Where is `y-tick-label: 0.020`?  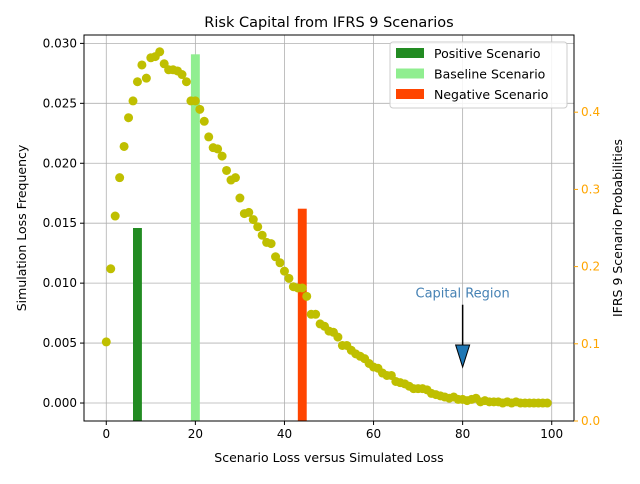 y-tick-label: 0.020 is located at coordinates (60, 163).